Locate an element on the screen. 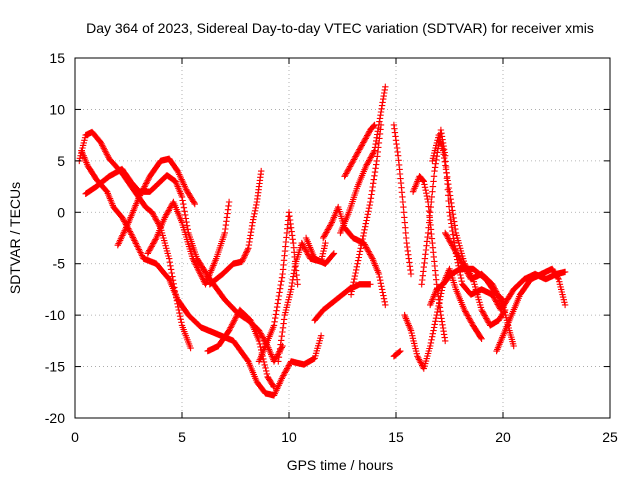  y-tick-label: 10 is located at coordinates (57, 109).